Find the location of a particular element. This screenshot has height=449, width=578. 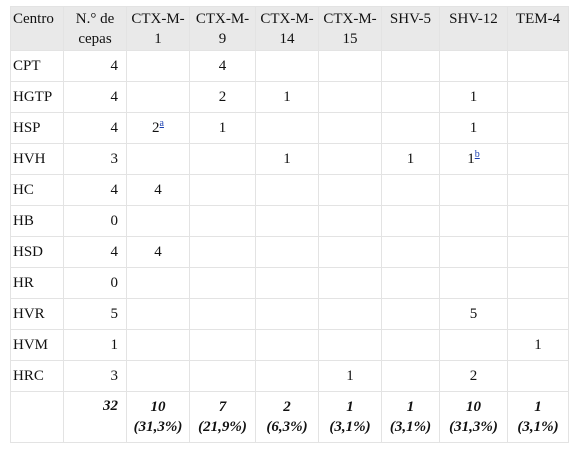

column-header: SHV-5 is located at coordinates (410, 28).